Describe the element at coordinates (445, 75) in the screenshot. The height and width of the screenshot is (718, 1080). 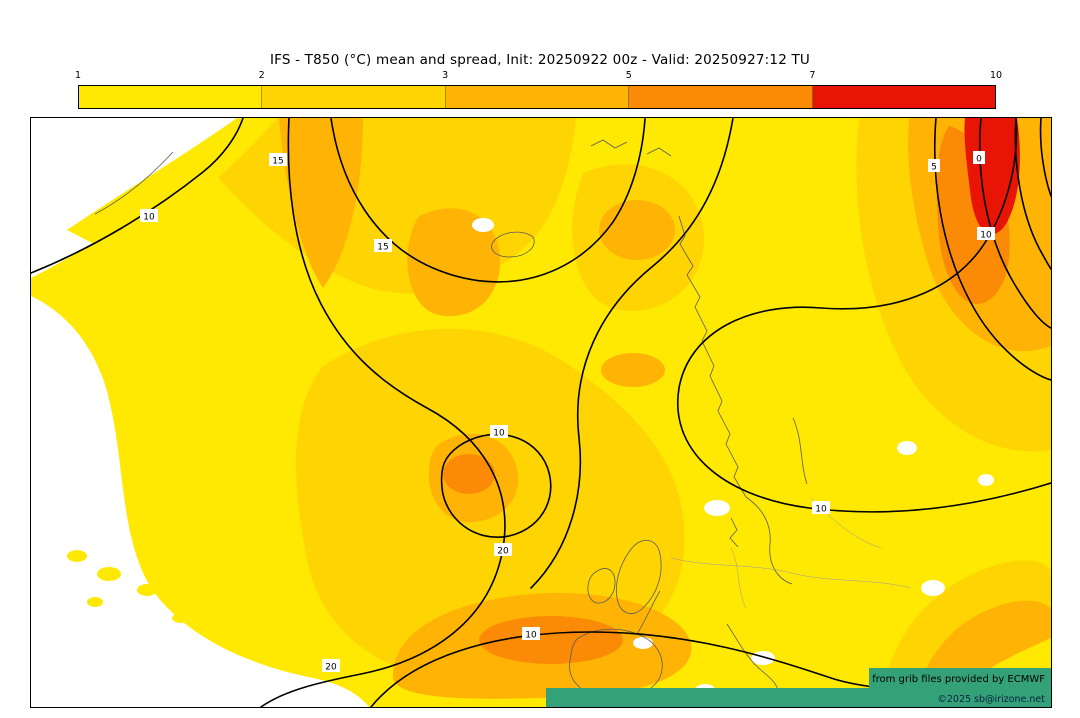
I see `legend-tick: 3` at that location.